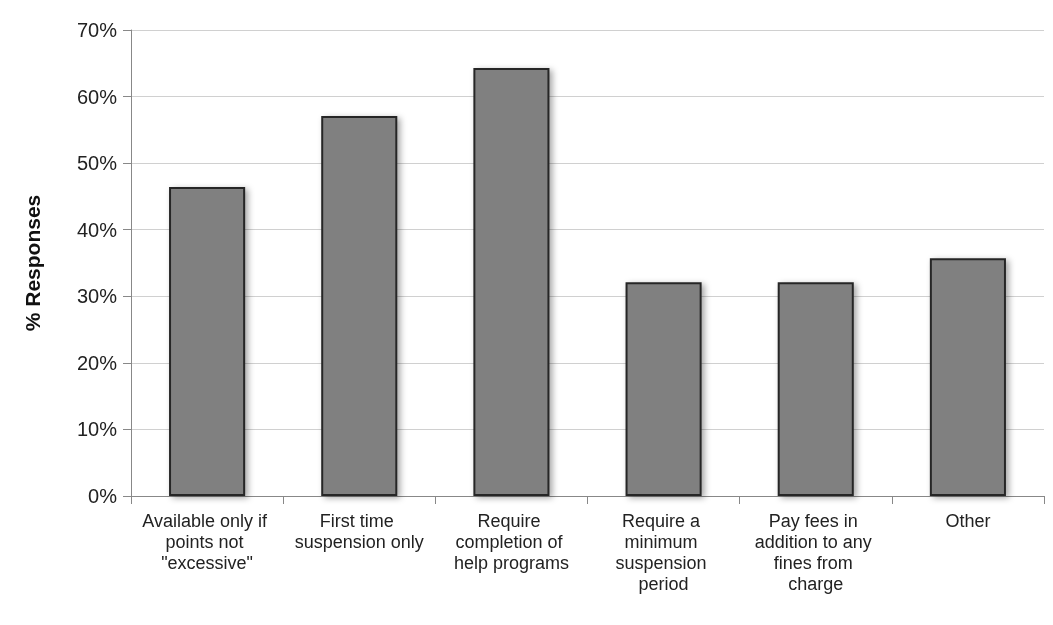  Describe the element at coordinates (207, 541) in the screenshot. I see `x-tick-label: Available only if points not "excessive"` at that location.